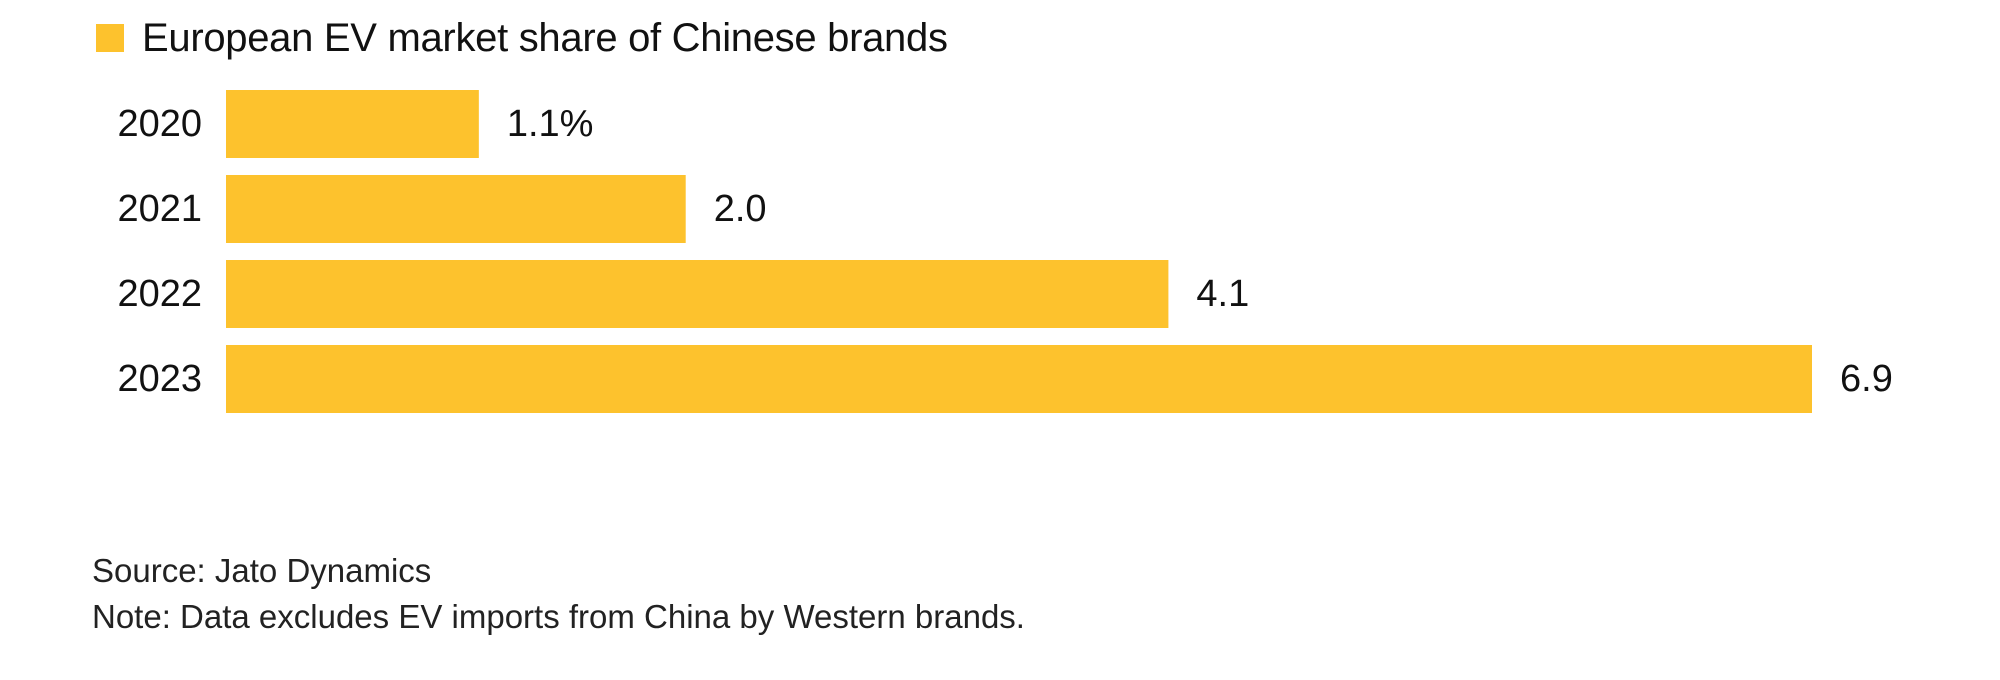  Describe the element at coordinates (1222, 294) in the screenshot. I see `value-label: 4.1` at that location.